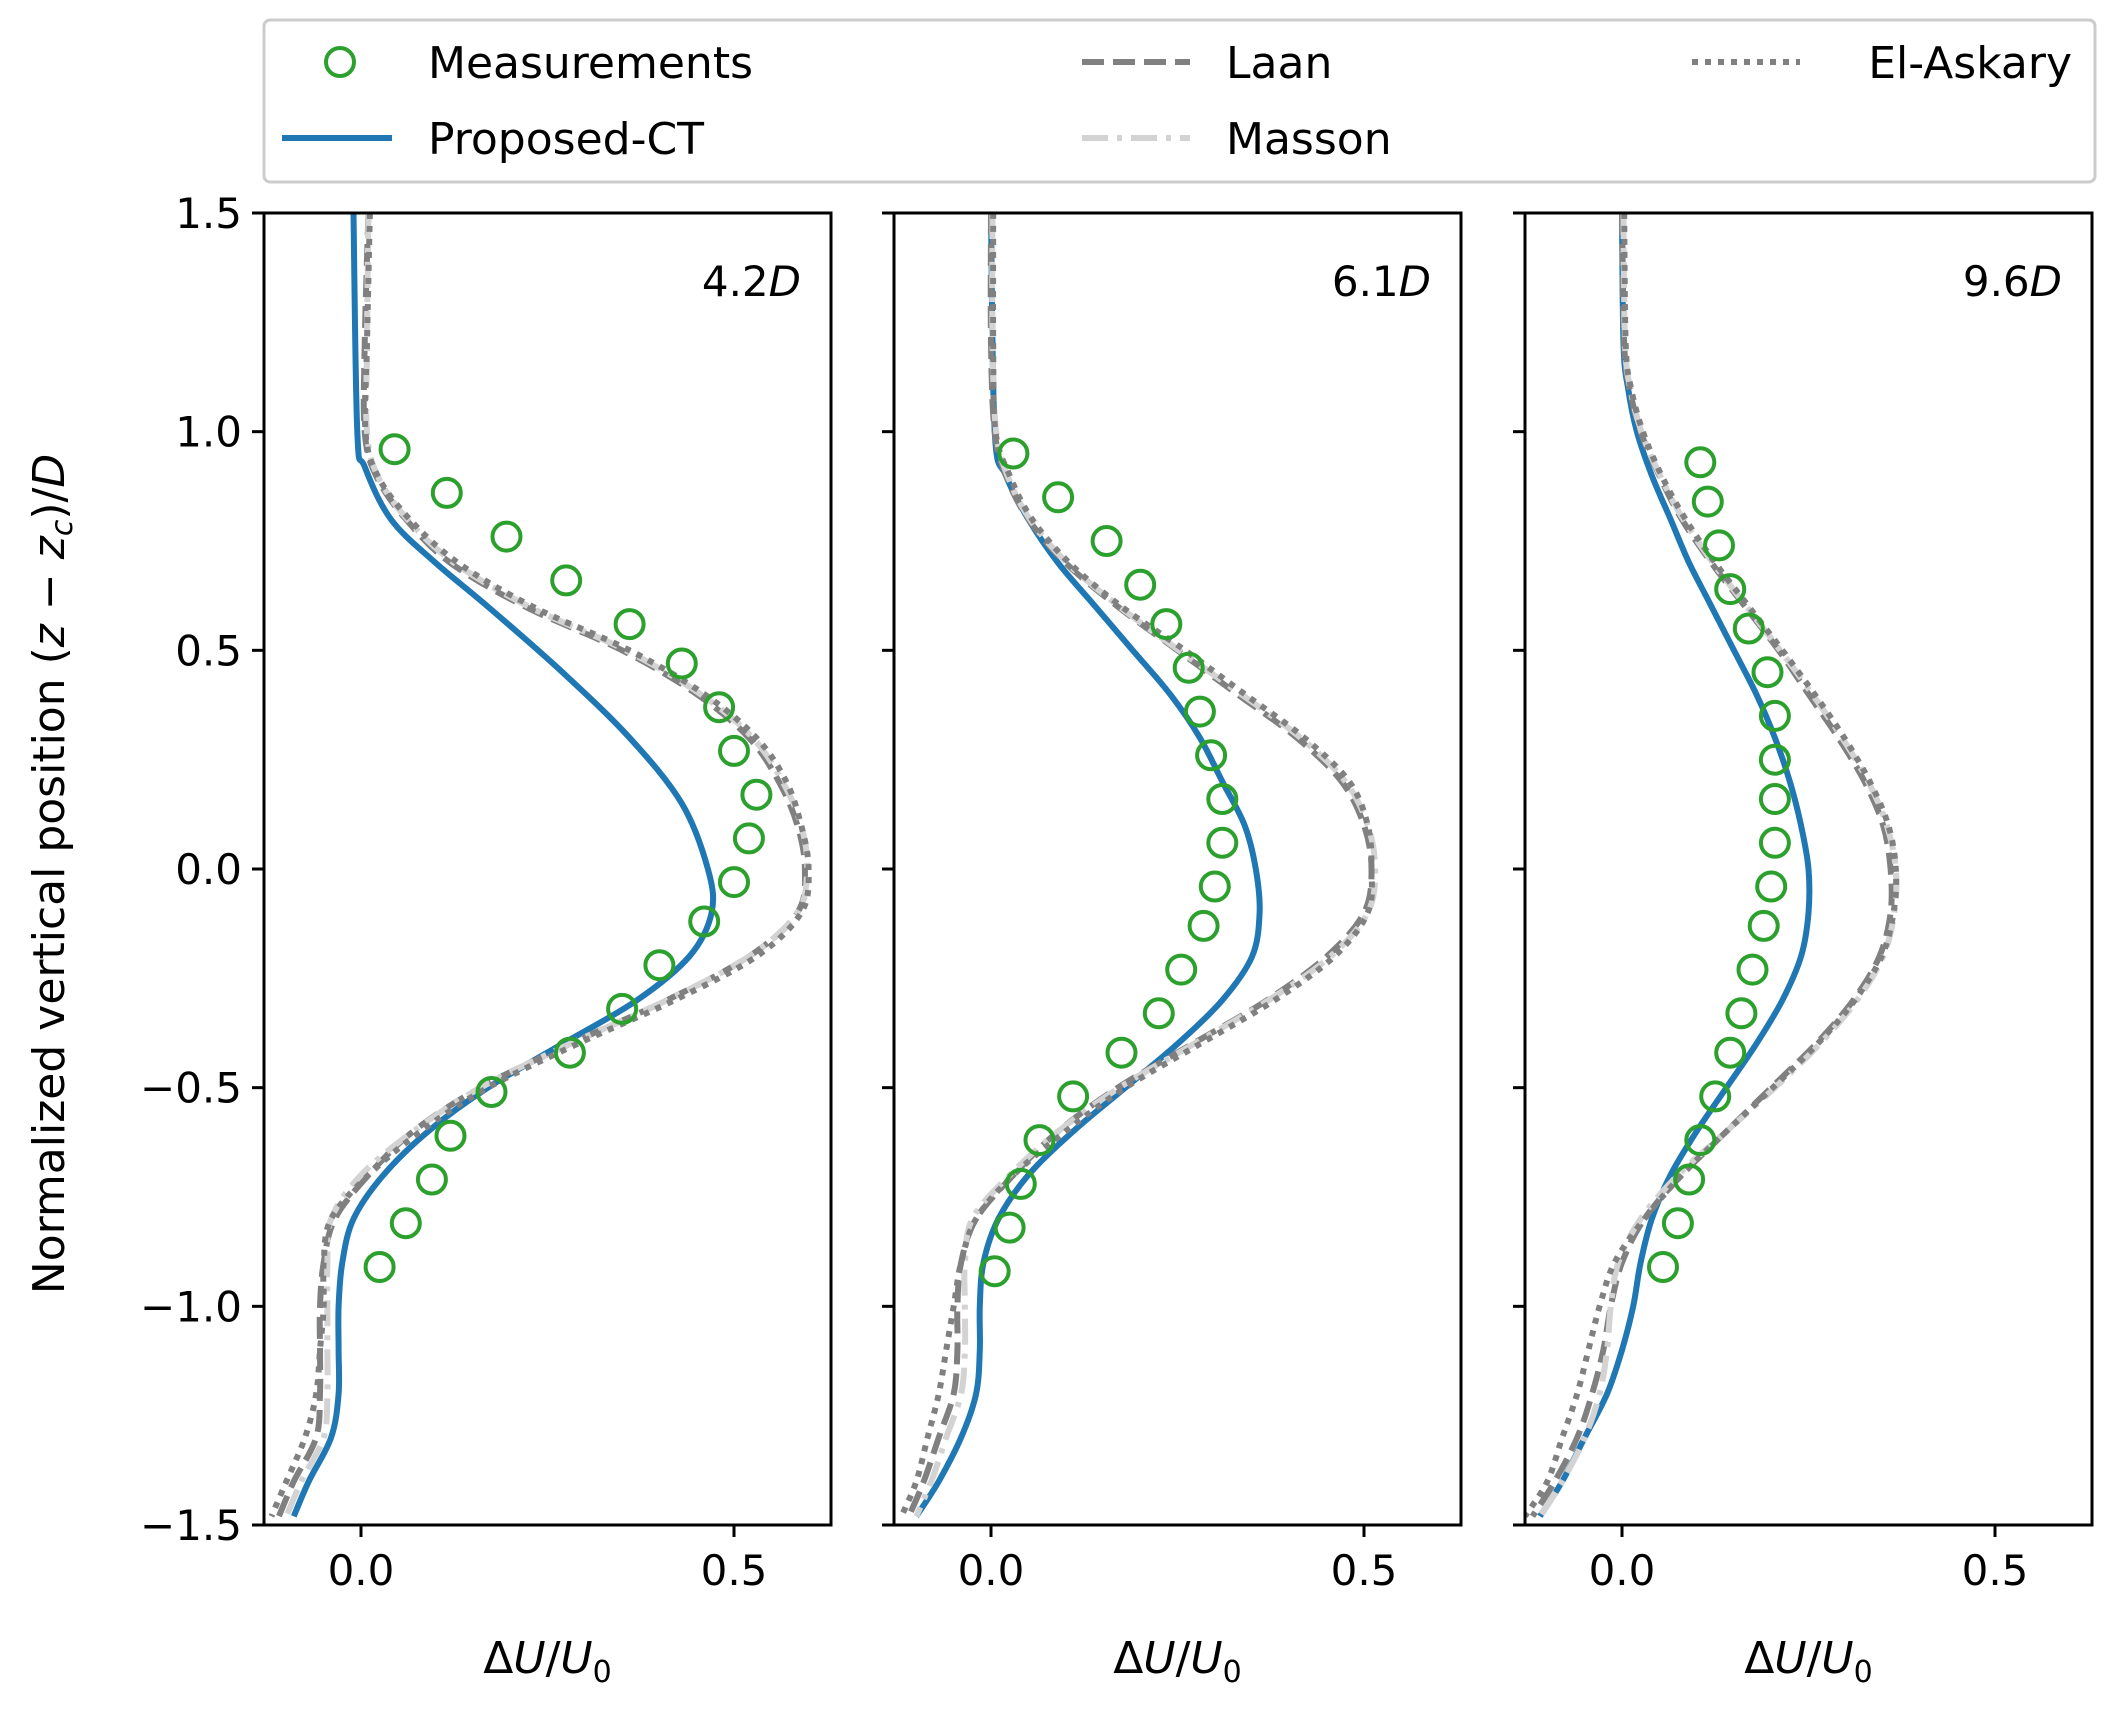 This screenshot has width=2119, height=1709. Describe the element at coordinates (191, 1088) in the screenshot. I see `y-tick-label: −0.5` at that location.